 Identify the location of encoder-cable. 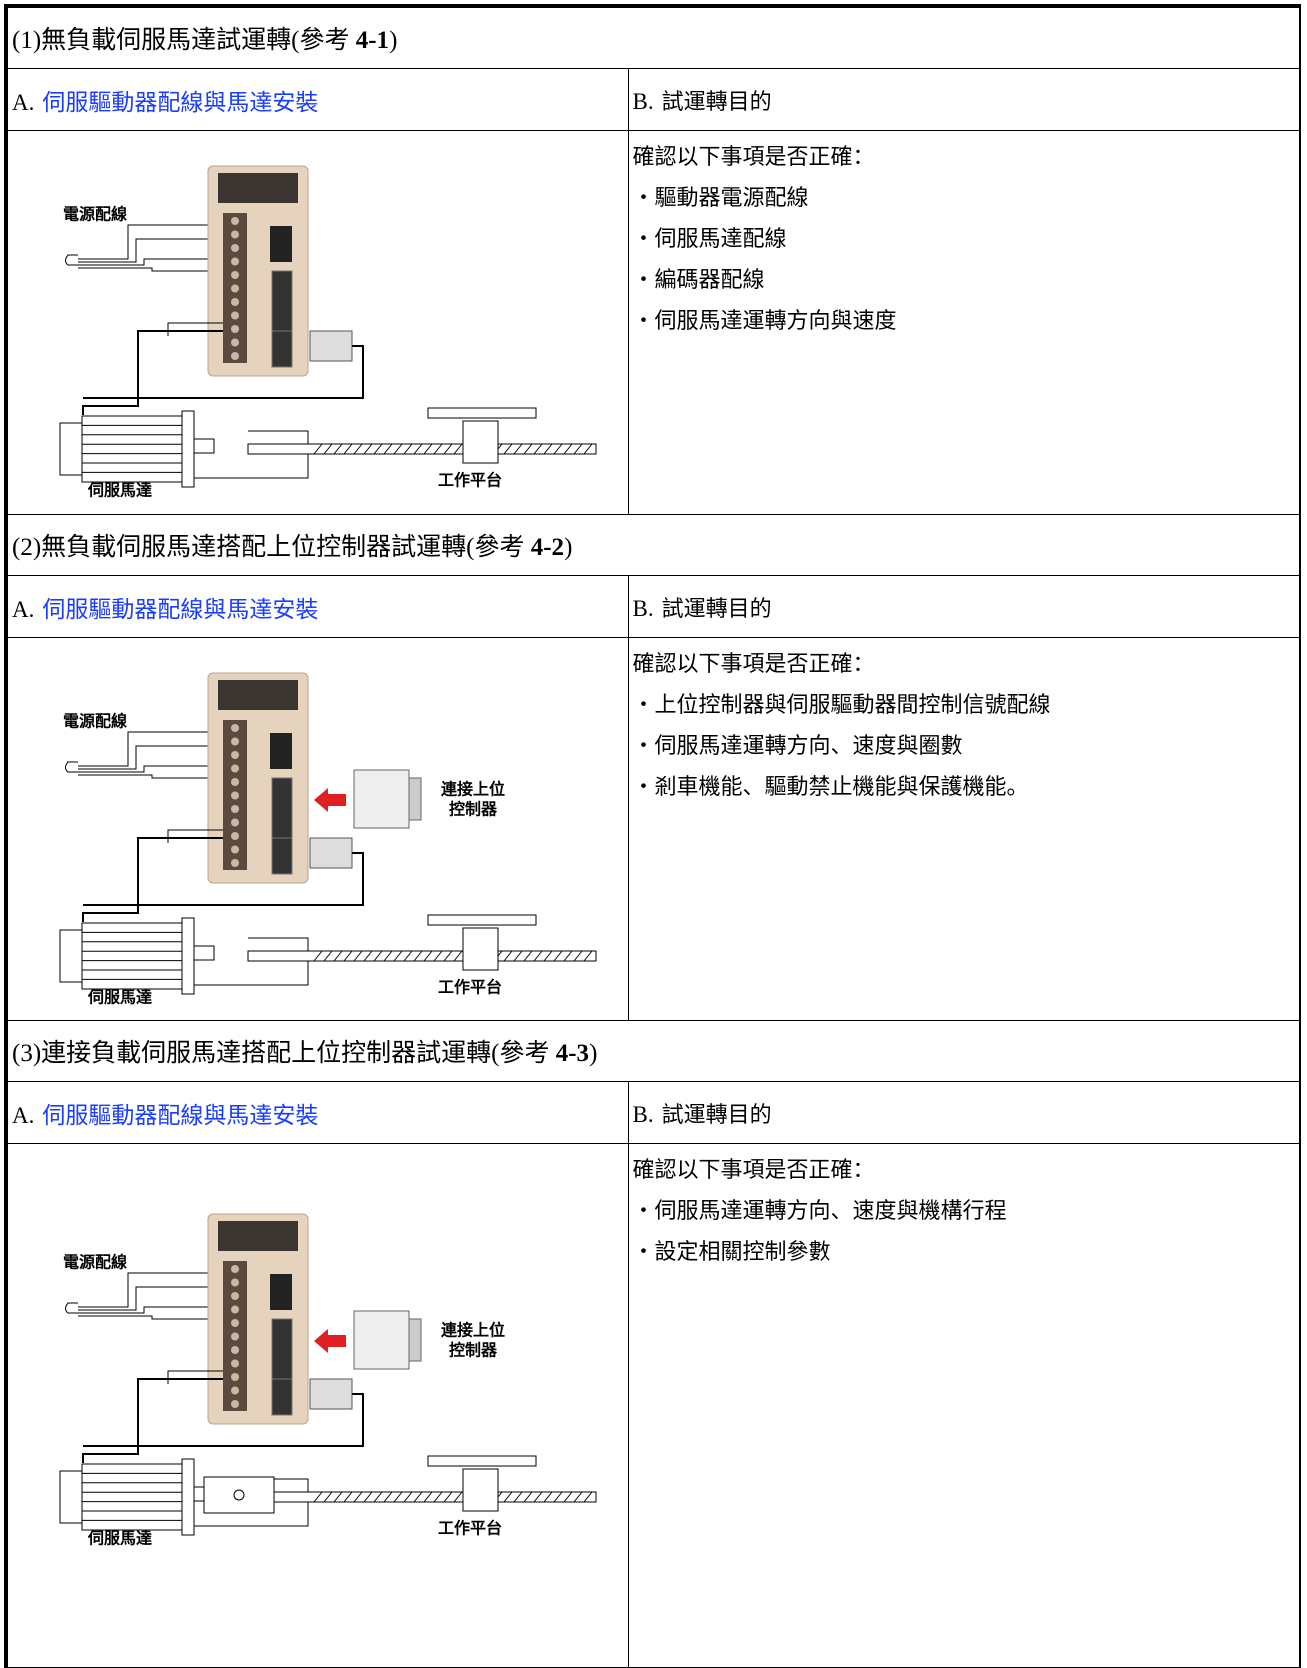
(223, 879).